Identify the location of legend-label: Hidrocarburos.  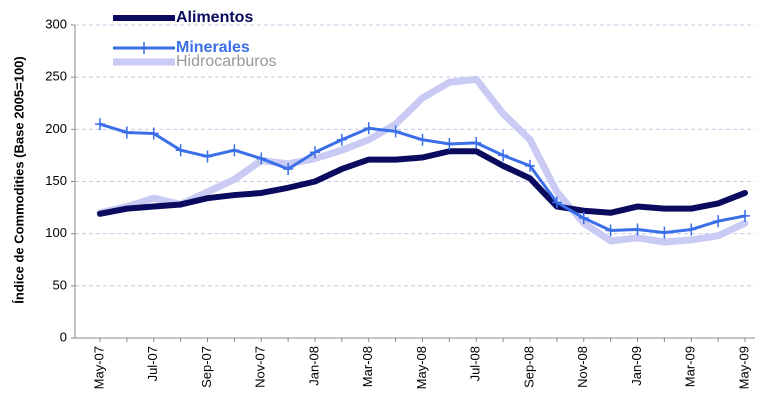
(226, 61).